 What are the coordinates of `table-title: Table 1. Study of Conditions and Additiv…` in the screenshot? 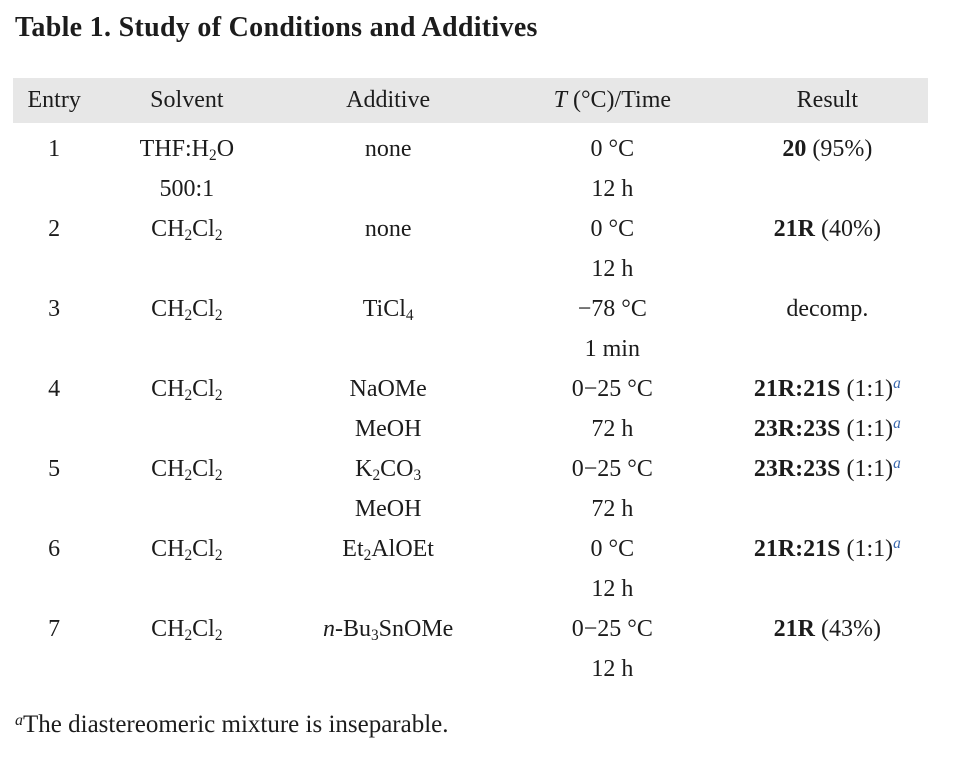 It's located at (276, 27).